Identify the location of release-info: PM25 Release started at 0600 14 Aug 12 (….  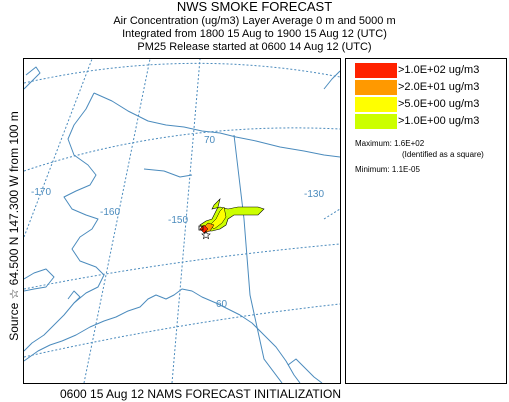
(254, 47).